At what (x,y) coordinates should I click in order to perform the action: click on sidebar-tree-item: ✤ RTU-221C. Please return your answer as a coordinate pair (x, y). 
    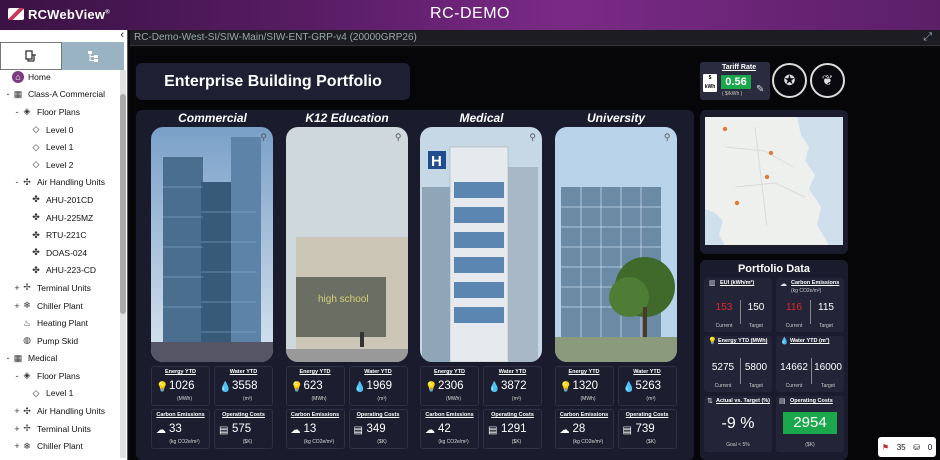
    Looking at the image, I should click on (60, 235).